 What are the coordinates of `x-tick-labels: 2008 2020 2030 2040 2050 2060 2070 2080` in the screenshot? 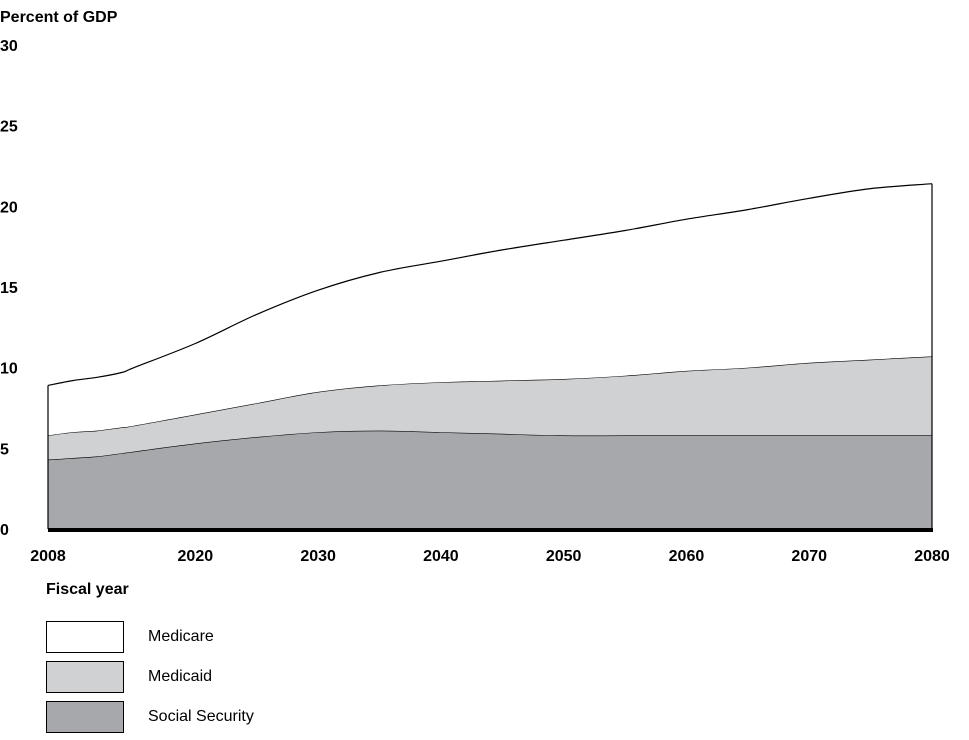 It's located at (490, 556).